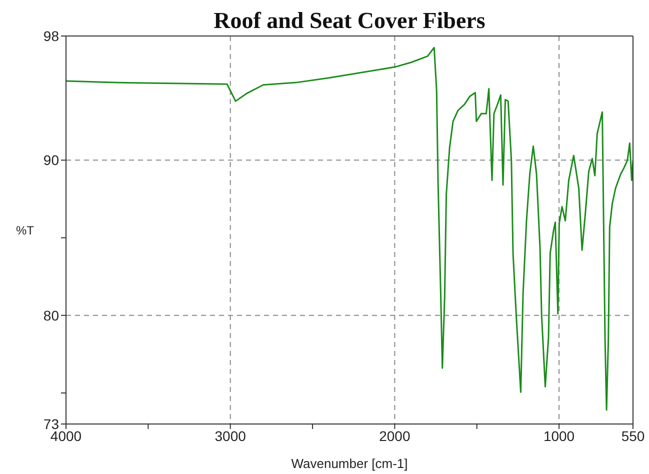 The height and width of the screenshot is (474, 649). Describe the element at coordinates (51, 315) in the screenshot. I see `y-tick-label: 80` at that location.